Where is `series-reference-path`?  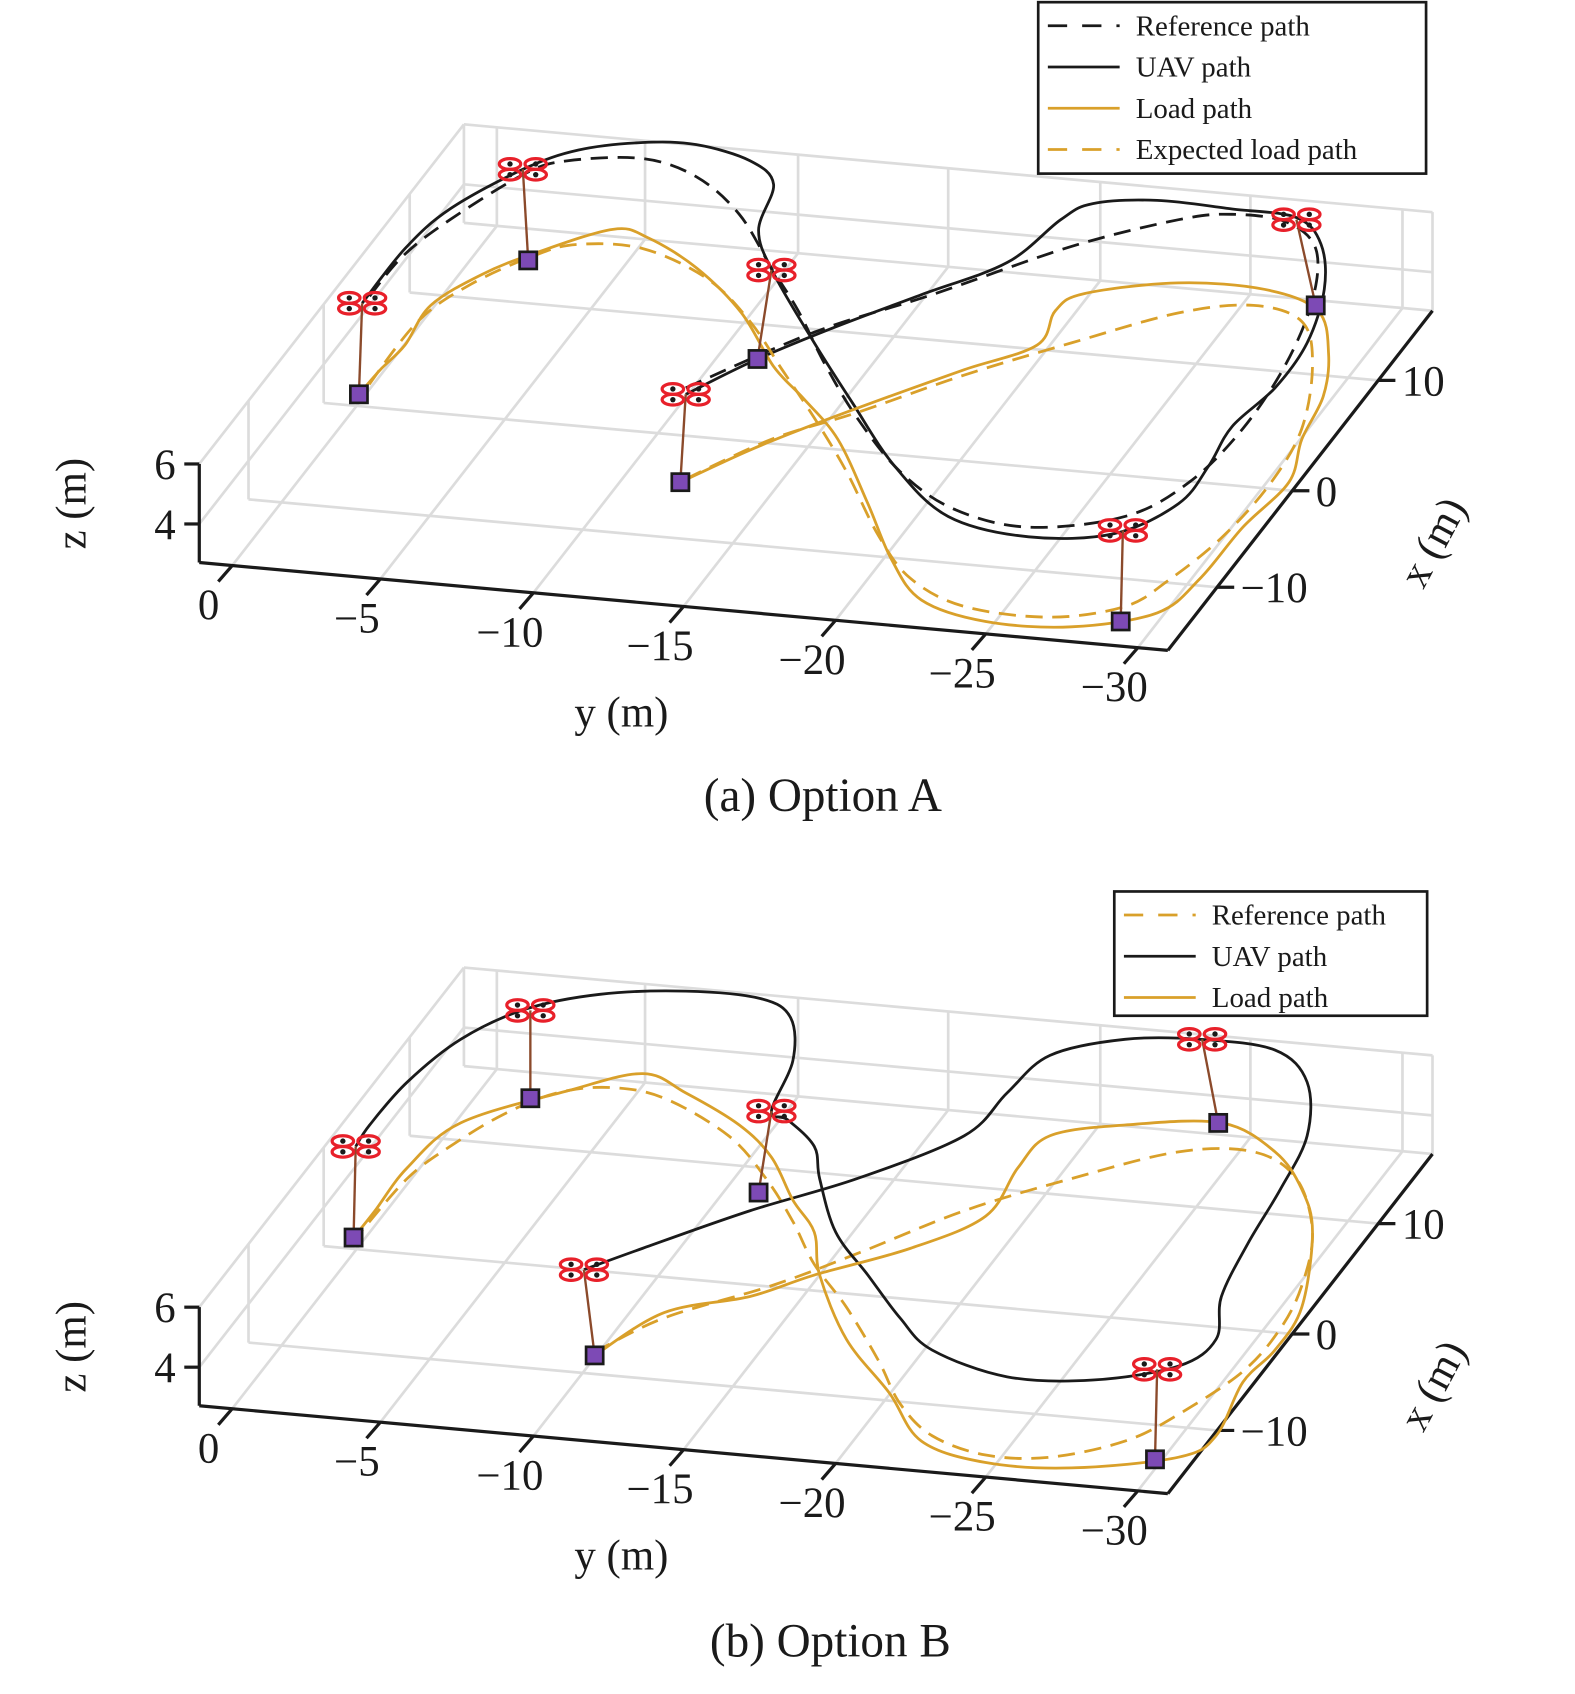
series-reference-path is located at coordinates (841, 342).